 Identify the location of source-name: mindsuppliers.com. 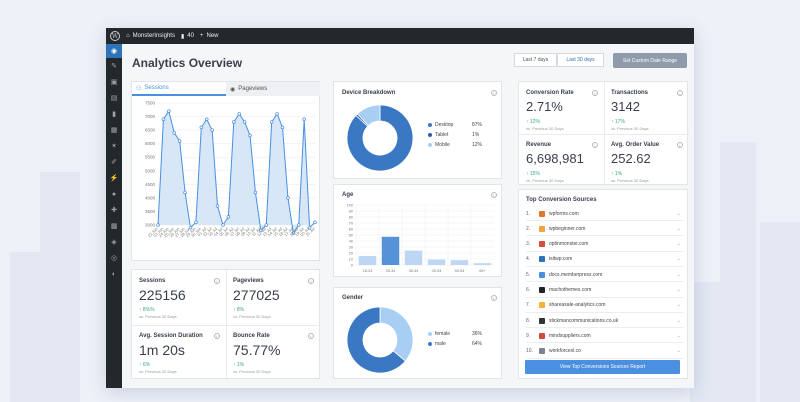
(570, 335).